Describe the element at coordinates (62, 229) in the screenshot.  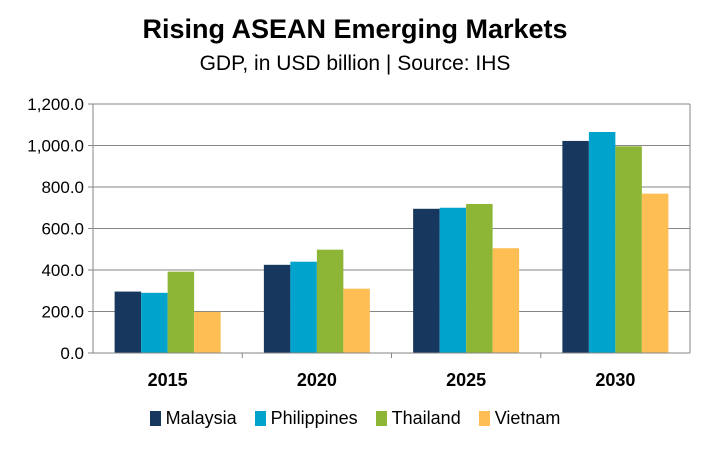
I see `y-tick-label: 600.0` at that location.